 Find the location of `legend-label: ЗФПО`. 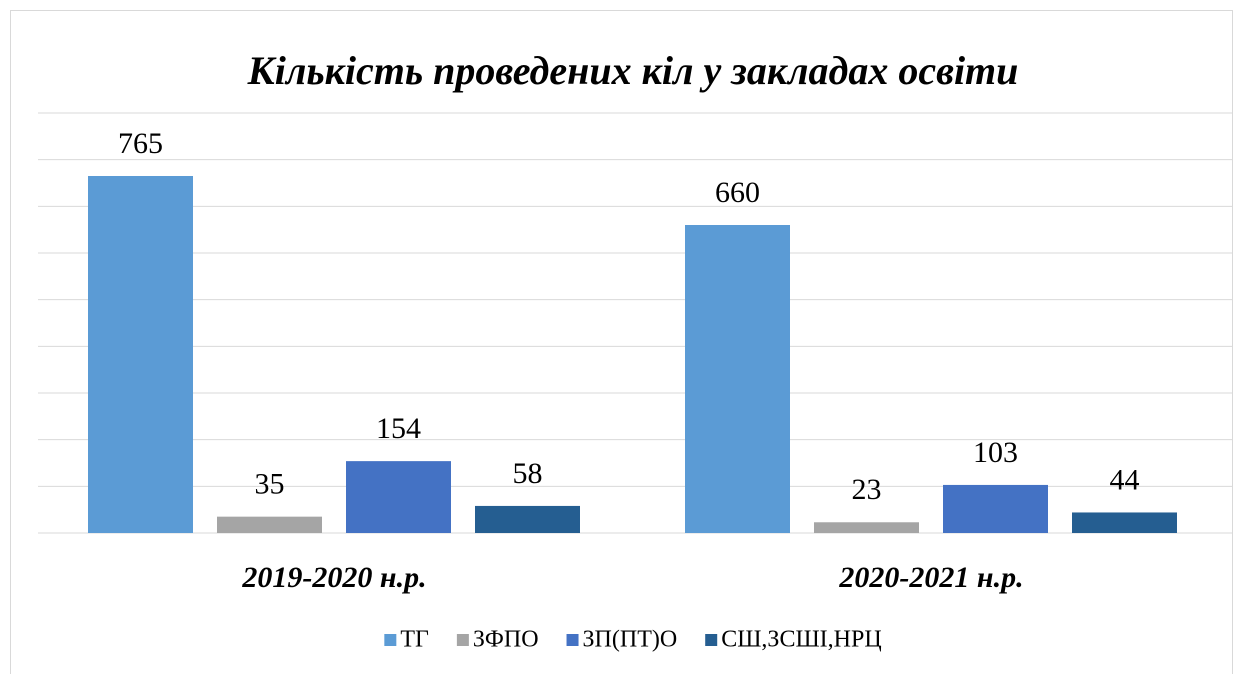

legend-label: ЗФПО is located at coordinates (506, 640).